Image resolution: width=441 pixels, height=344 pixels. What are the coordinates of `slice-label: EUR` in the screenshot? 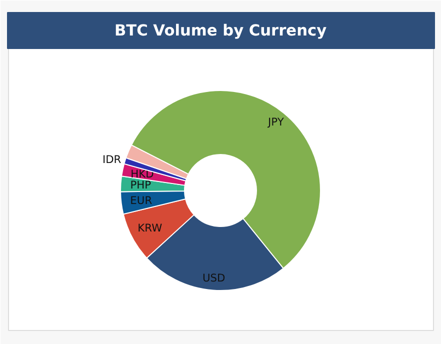 It's located at (141, 201).